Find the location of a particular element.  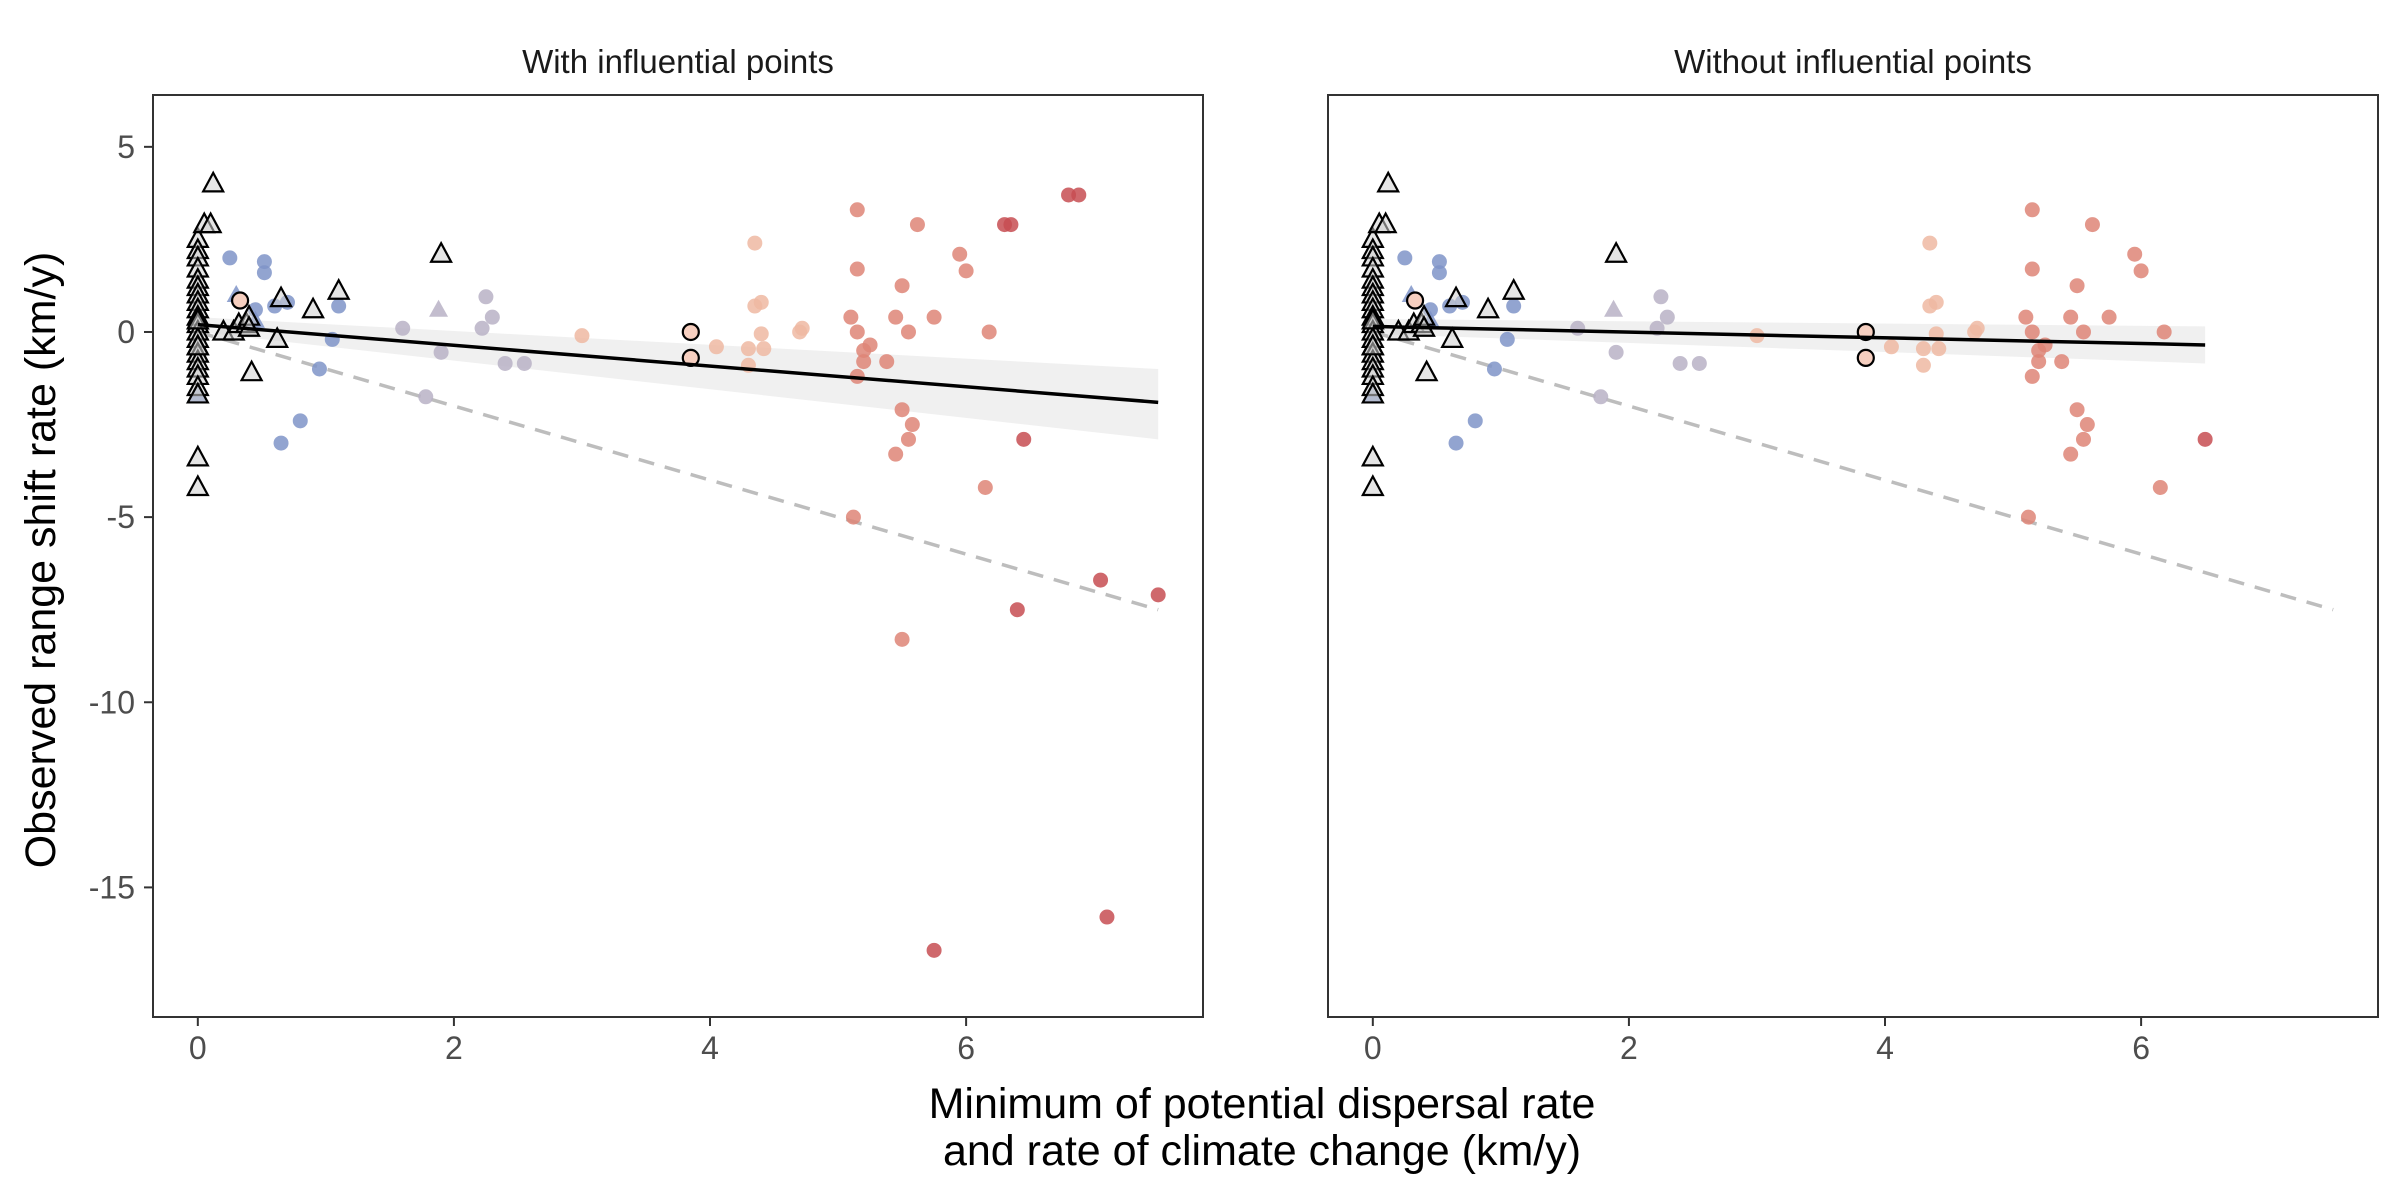

y-tick-label: -10 is located at coordinates (112, 702).